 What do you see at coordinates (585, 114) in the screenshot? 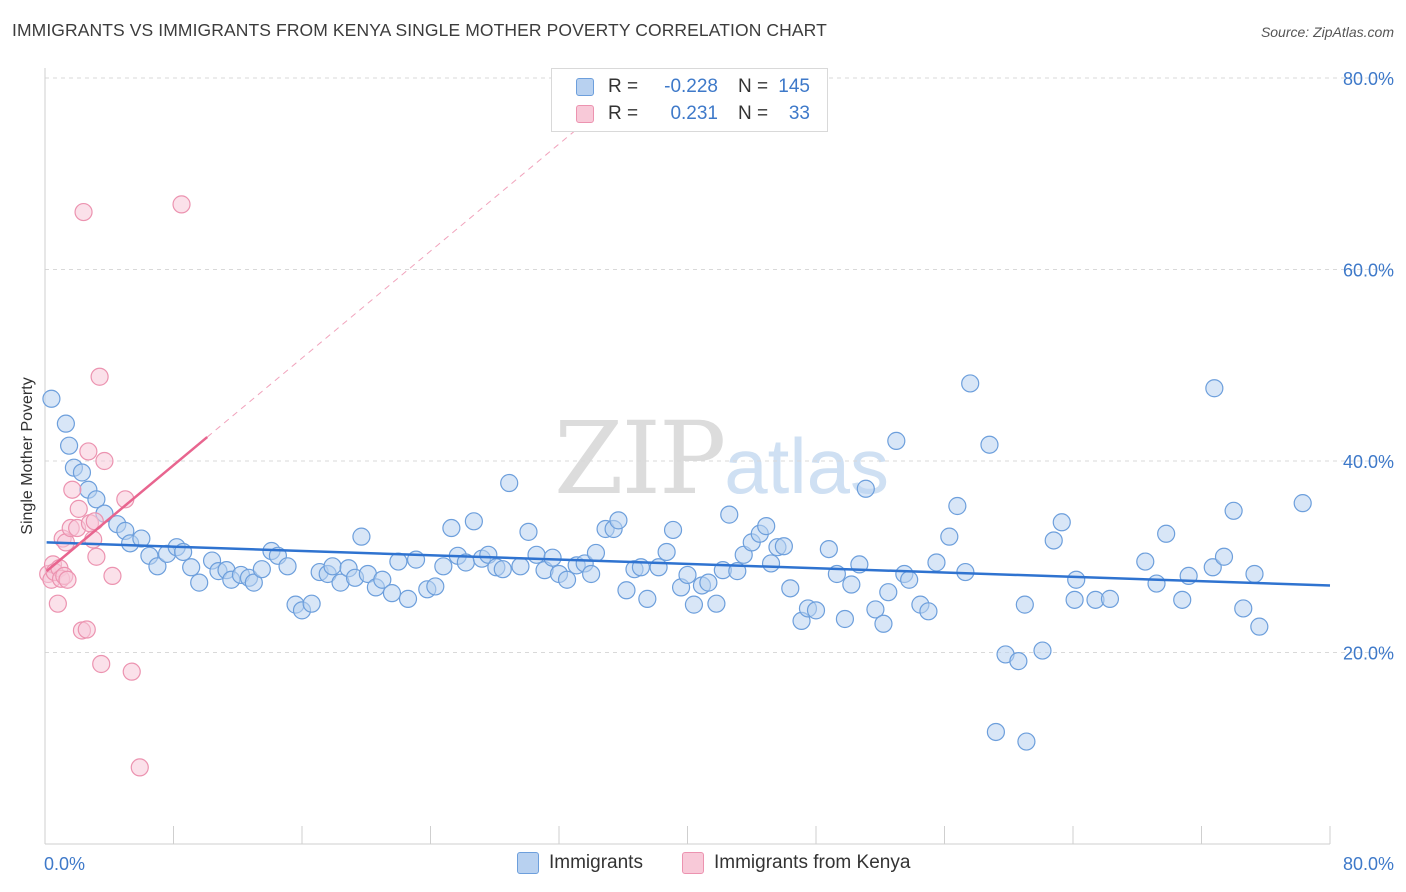
I see `legend-swatch-pink` at bounding box center [585, 114].